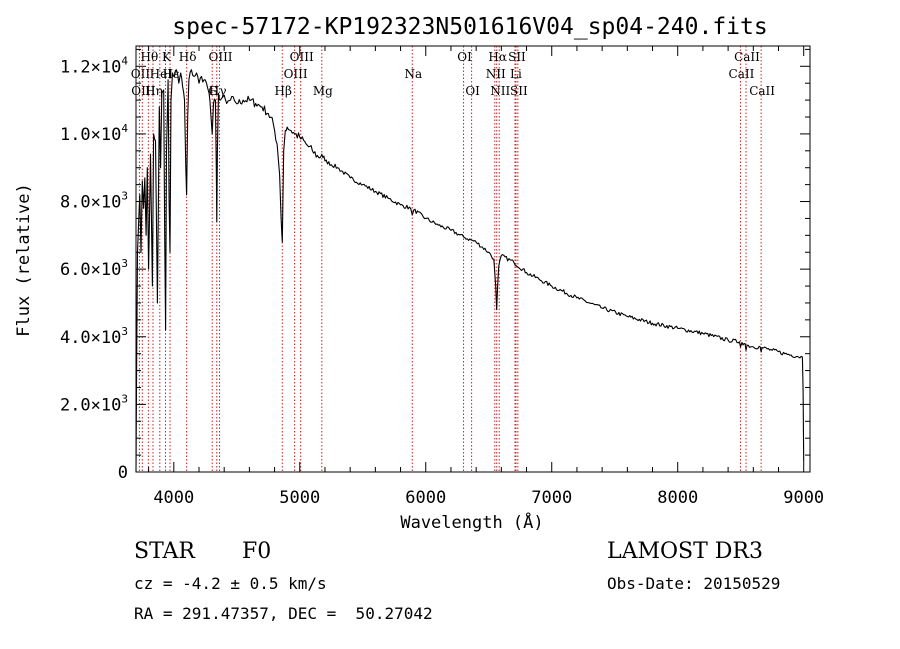 The image size is (900, 649). Describe the element at coordinates (283, 91) in the screenshot. I see `spectral-line-label: Hβ` at that location.